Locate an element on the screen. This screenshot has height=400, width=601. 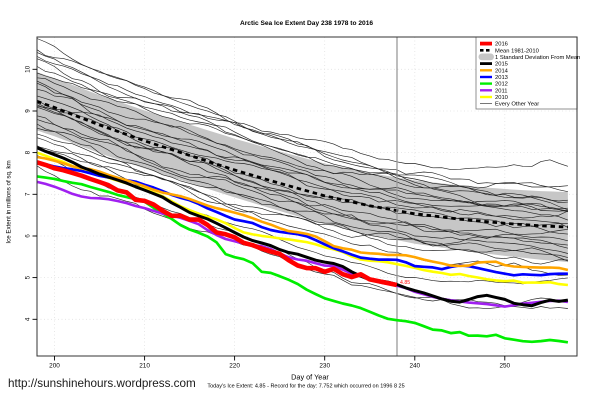
svg-text: 7 is located at coordinates (28, 194).